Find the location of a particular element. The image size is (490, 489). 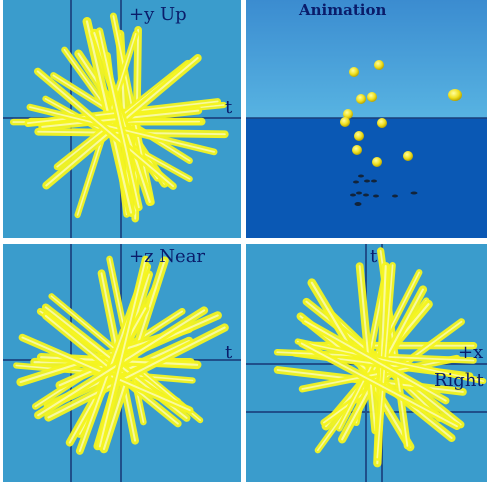

shadow-group is located at coordinates (384, 190).